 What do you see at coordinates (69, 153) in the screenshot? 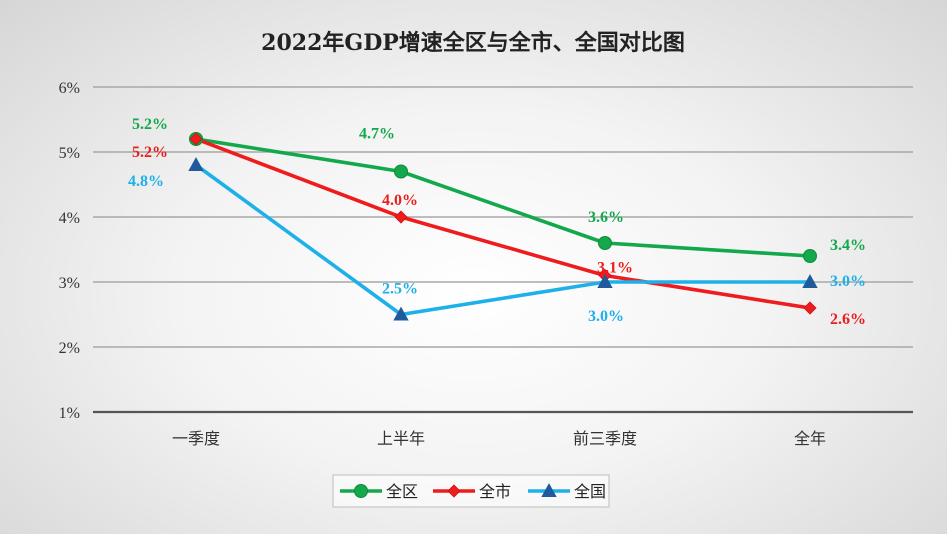
I see `y-tick-label: 5%` at bounding box center [69, 153].